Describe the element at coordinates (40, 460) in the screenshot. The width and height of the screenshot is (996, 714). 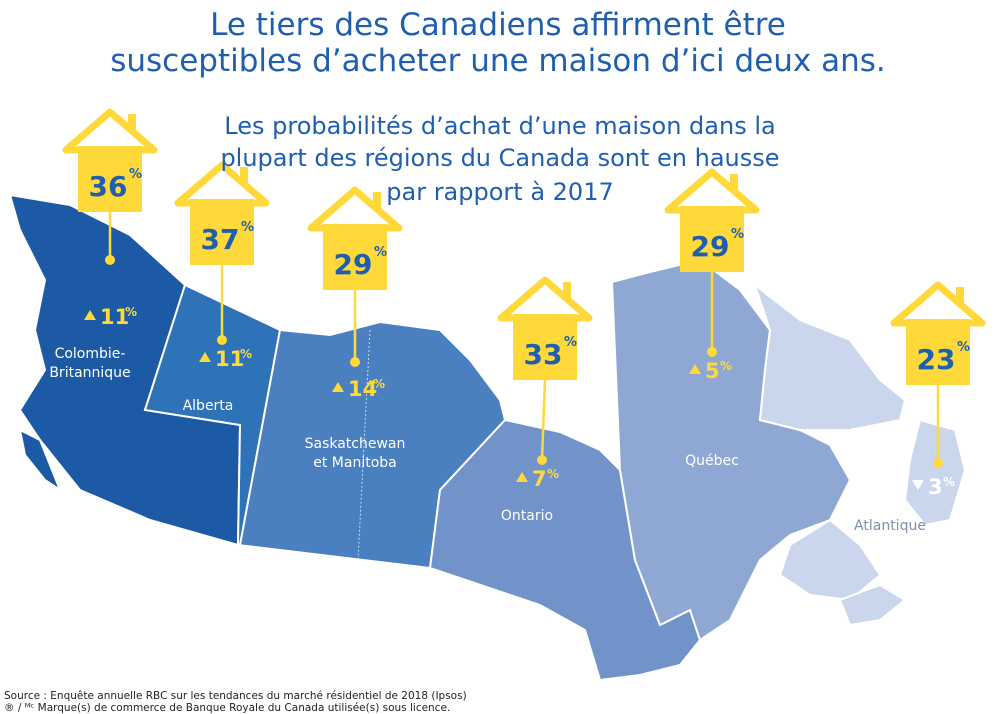
I see `vancouver-island` at that location.